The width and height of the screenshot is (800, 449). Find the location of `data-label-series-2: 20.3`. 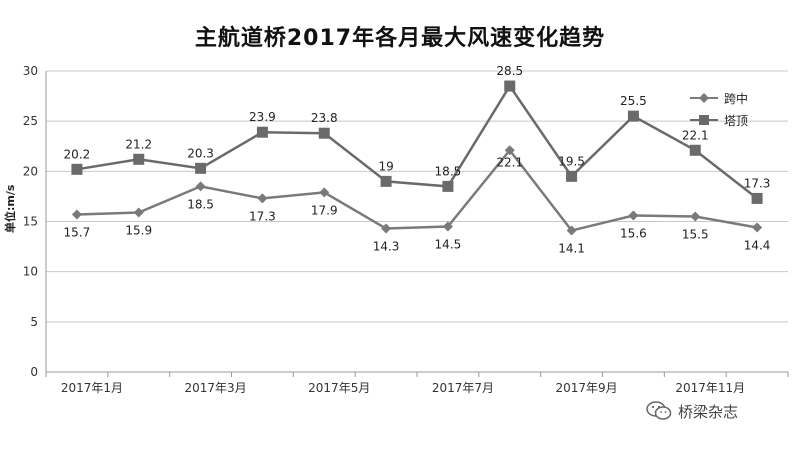

data-label-series-2: 20.3 is located at coordinates (200, 153).